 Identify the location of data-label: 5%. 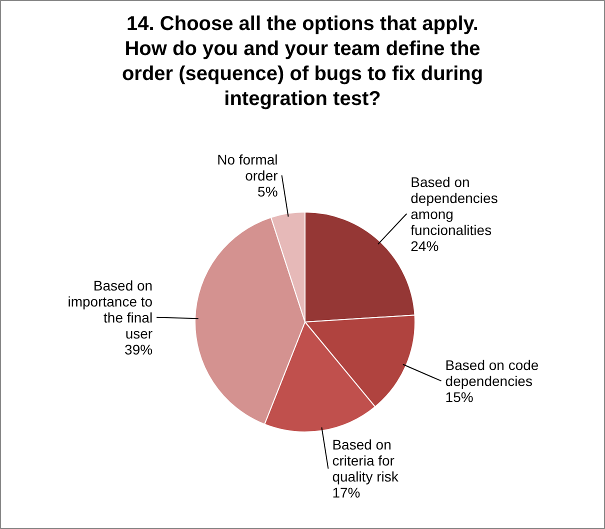
(268, 191).